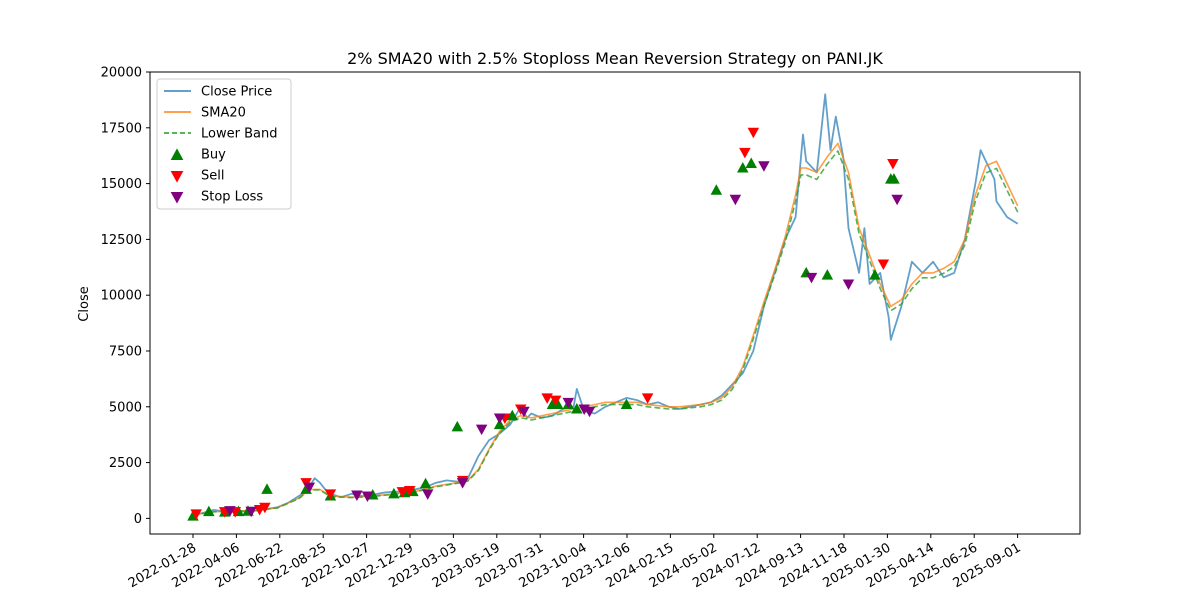 This screenshot has height=600, width=1200. Describe the element at coordinates (223, 113) in the screenshot. I see `legend-label-sma: SMA20` at that location.